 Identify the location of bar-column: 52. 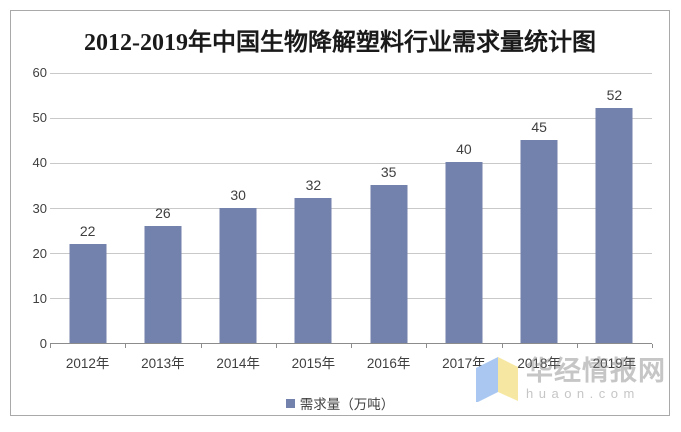
(614, 208).